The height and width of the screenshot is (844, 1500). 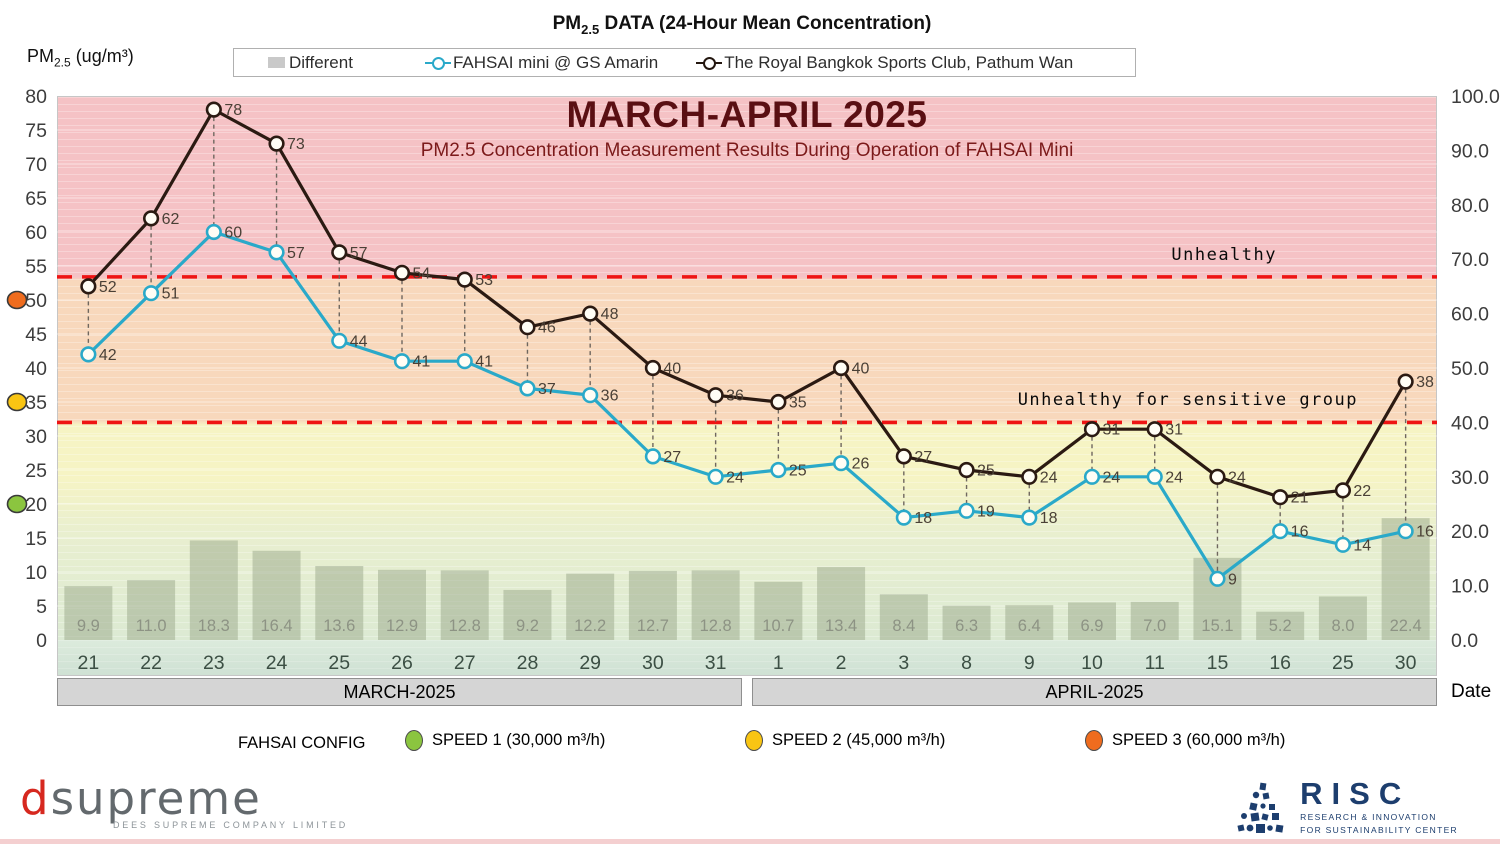 I want to click on month-band-march: MARCH-2025, so click(x=399, y=692).